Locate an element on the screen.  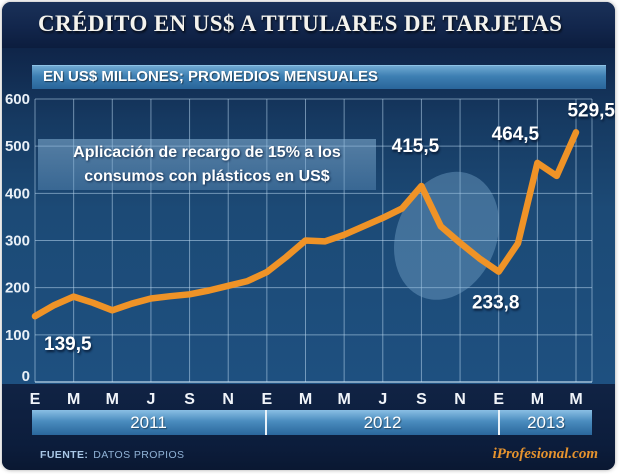
annotation-line-1: Aplicación de recargo de 15% a los is located at coordinates (207, 152).